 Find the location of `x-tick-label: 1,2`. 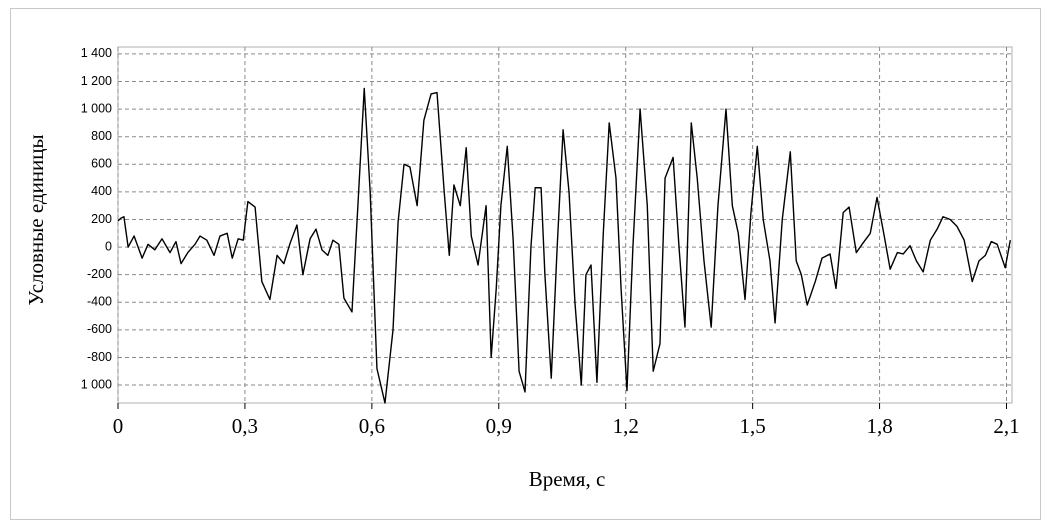

x-tick-label: 1,2 is located at coordinates (626, 426).